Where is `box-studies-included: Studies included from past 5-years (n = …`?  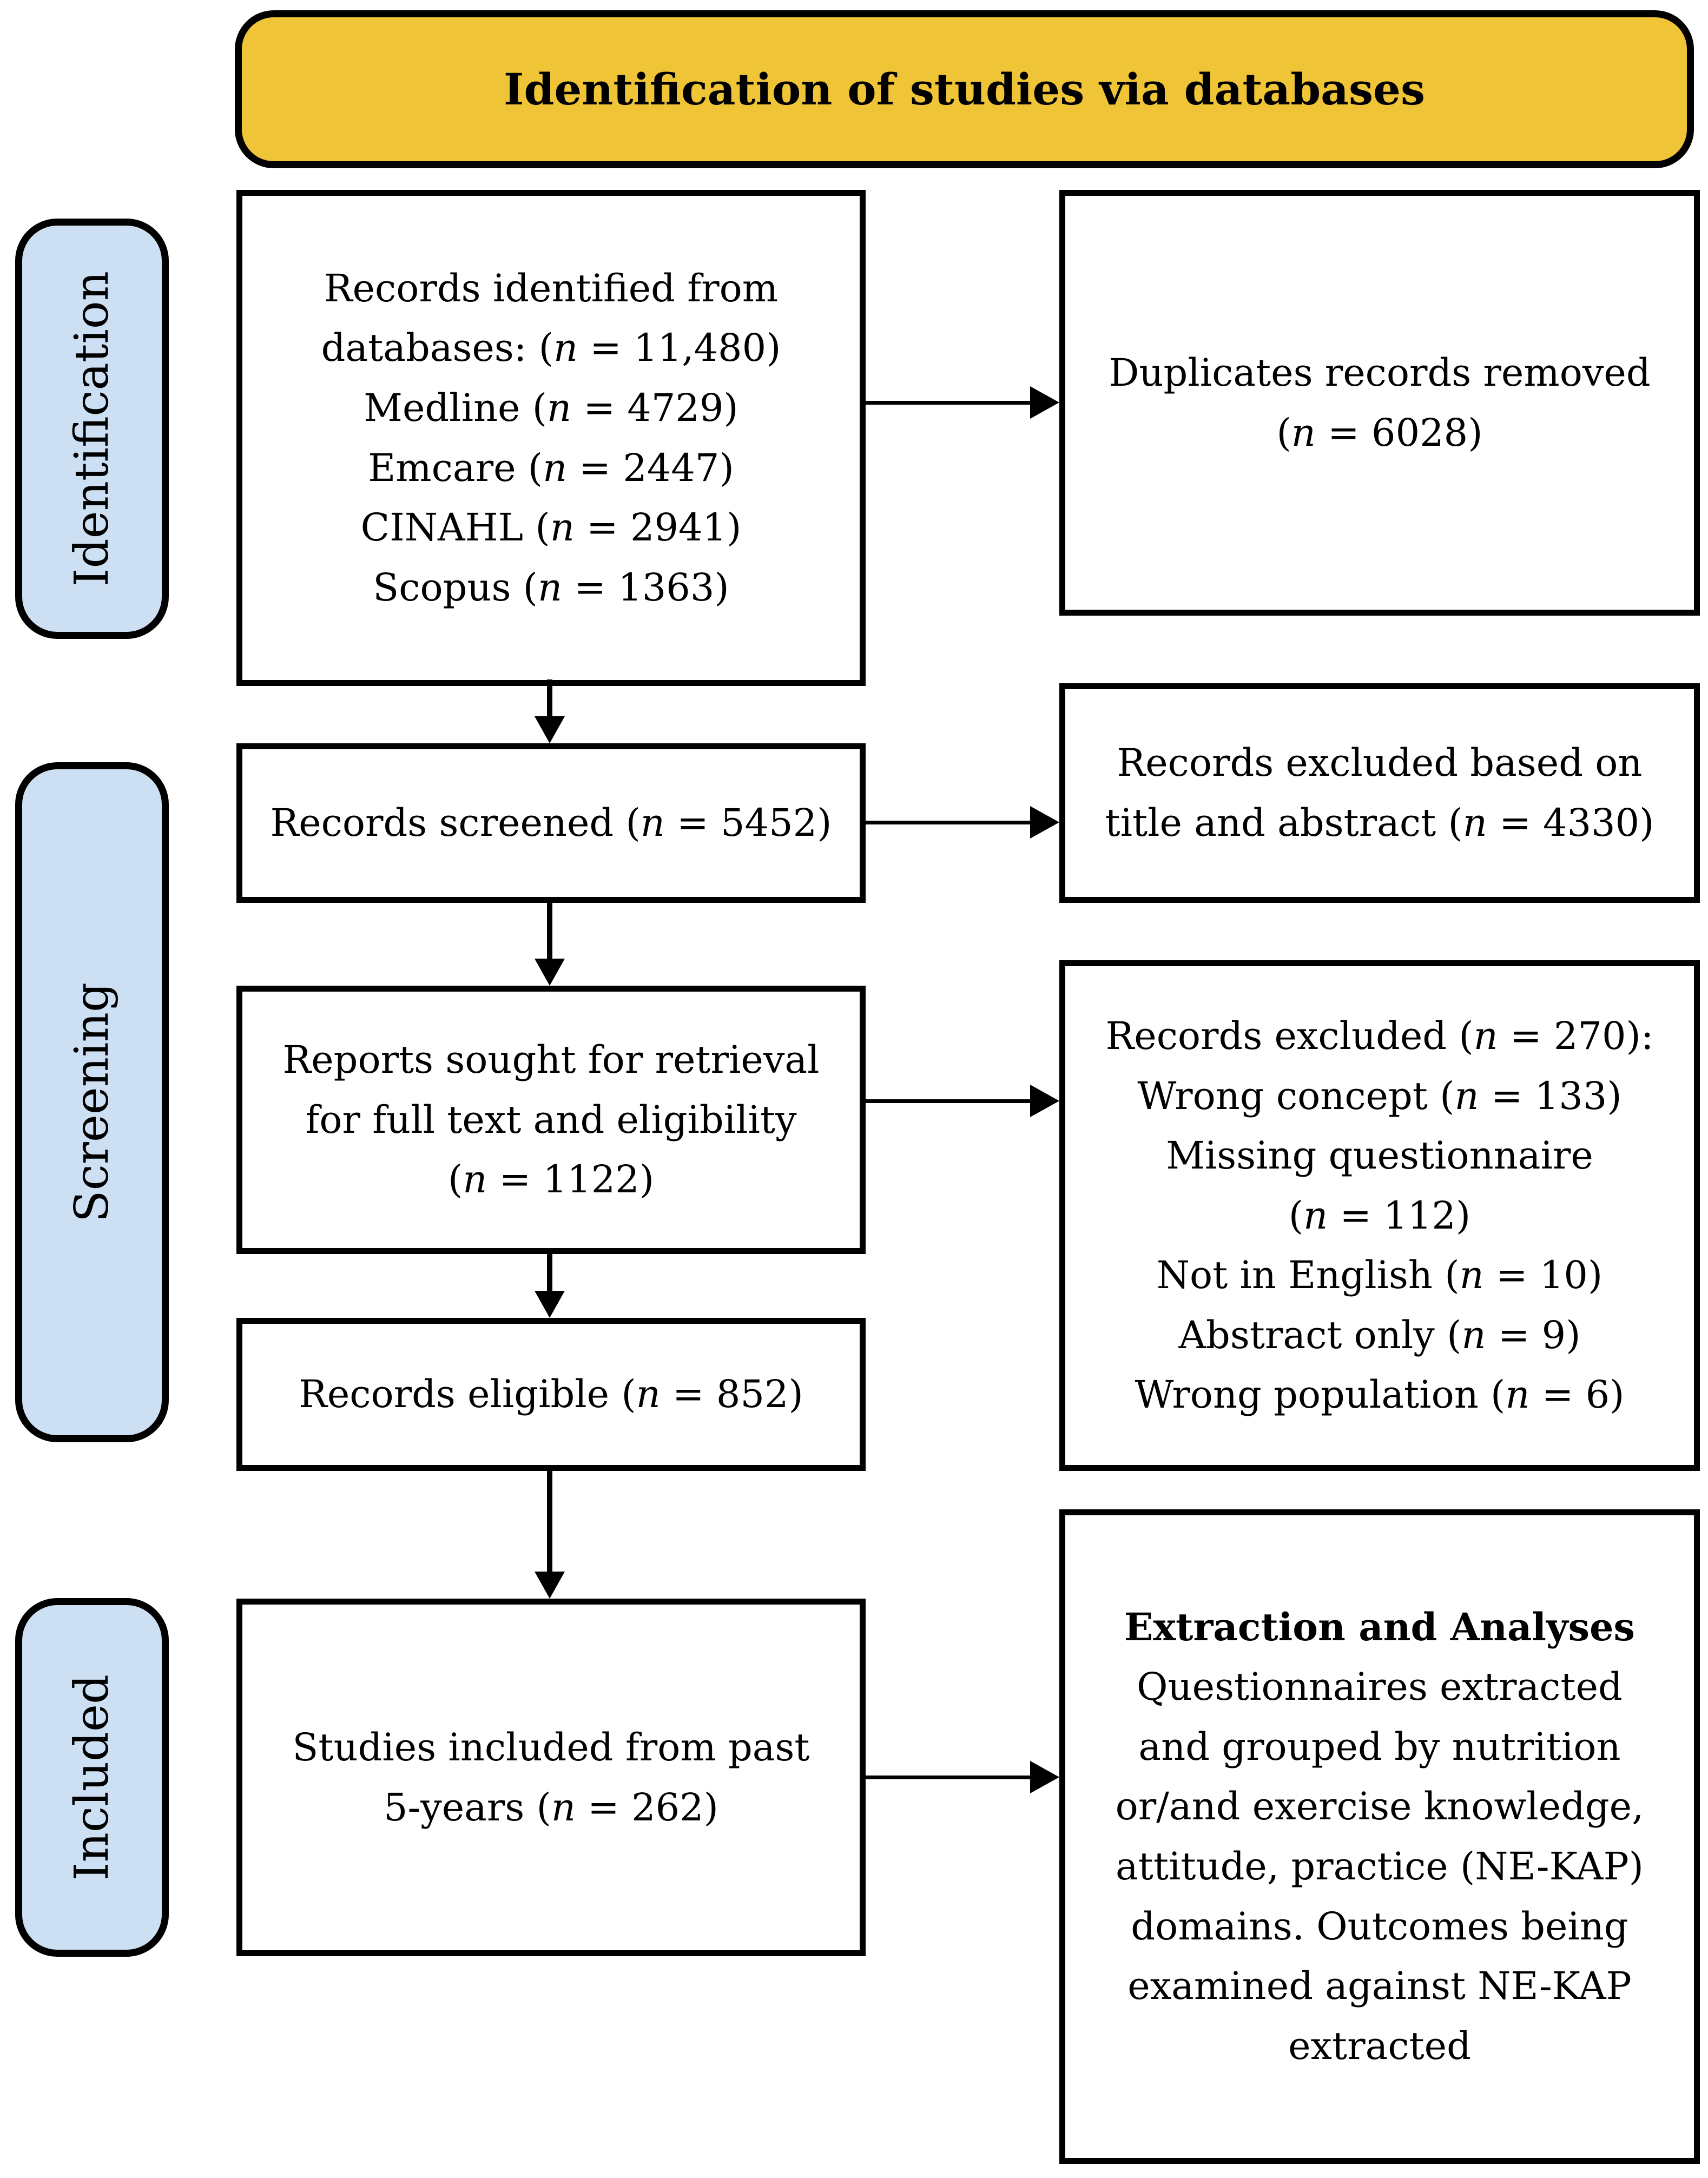 box-studies-included: Studies included from past 5-years (n = … is located at coordinates (551, 1777).